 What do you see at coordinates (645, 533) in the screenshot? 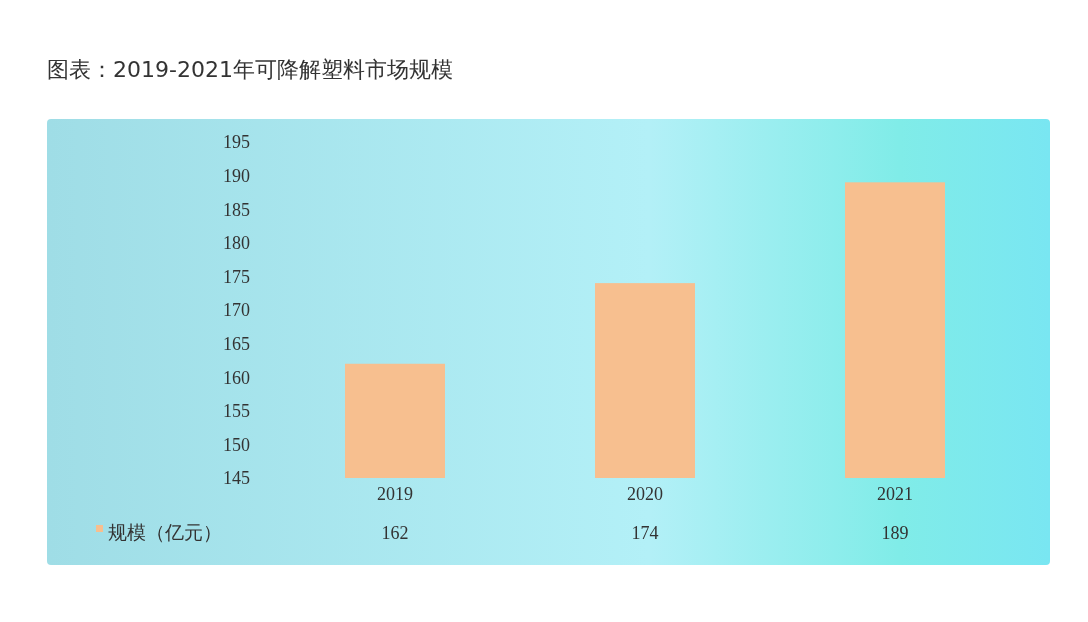
I see `data-label: 174` at bounding box center [645, 533].